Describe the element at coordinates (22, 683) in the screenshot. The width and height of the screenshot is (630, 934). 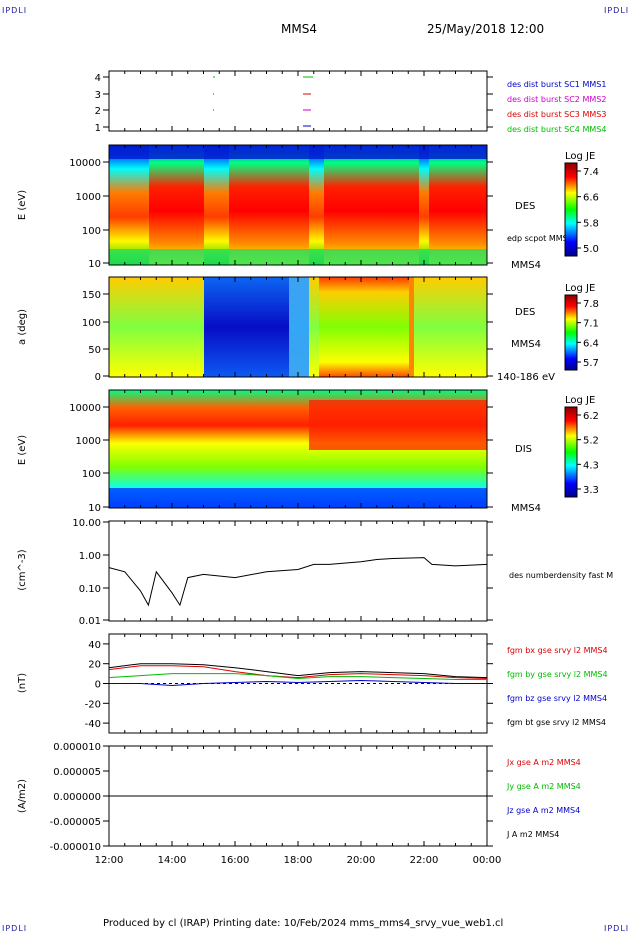
I see `bfield-ylabel: (nT)` at that location.